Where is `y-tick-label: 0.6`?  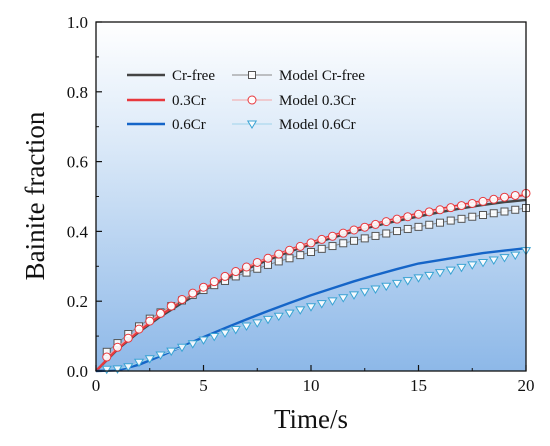 y-tick-label: 0.6 is located at coordinates (77, 162).